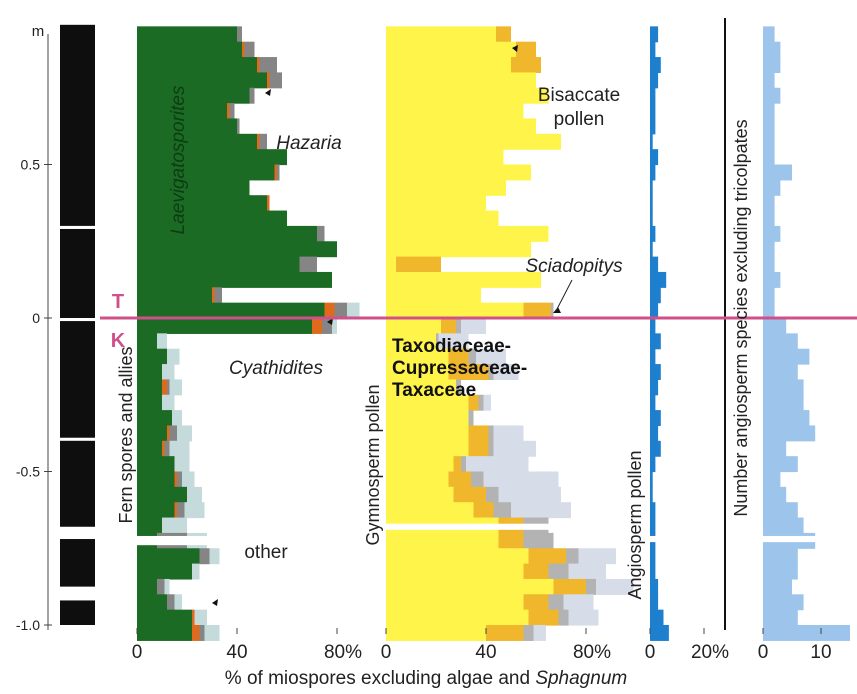 The width and height of the screenshot is (857, 694). What do you see at coordinates (698, 333) in the screenshot?
I see `angiosperm-panel` at bounding box center [698, 333].